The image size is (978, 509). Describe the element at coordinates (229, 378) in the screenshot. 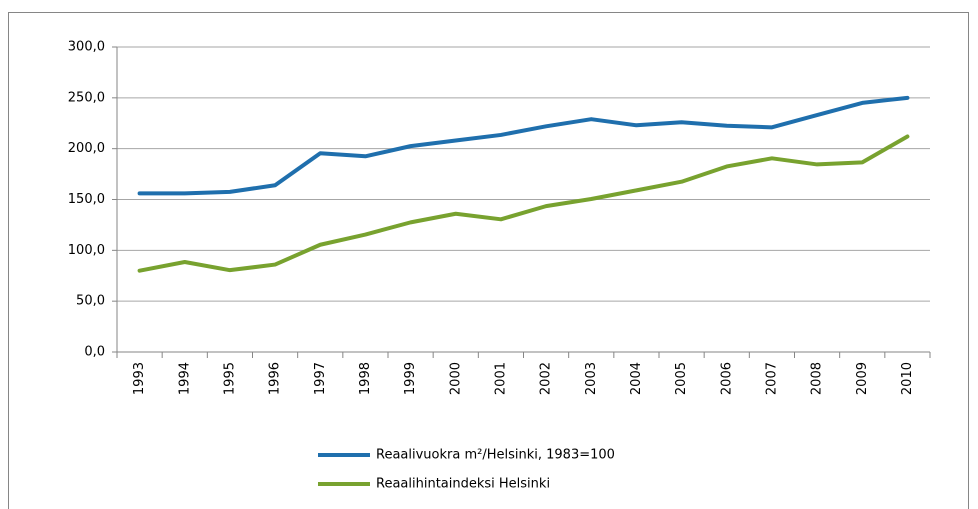

I see `x-tick-label: 1995` at that location.